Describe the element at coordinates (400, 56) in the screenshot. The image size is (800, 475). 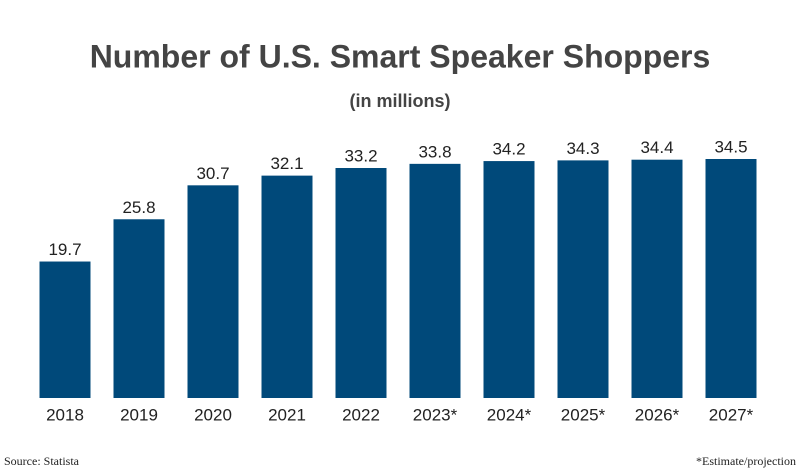
I see `chart-title: Number of U.S. Smart Speaker Shoppers` at that location.